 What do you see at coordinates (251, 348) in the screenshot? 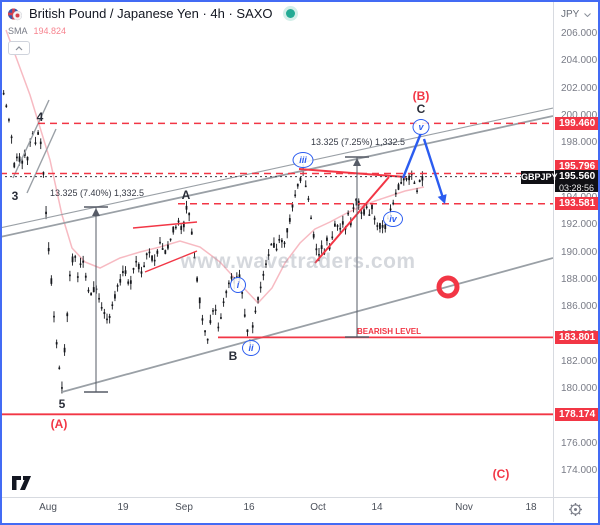
I see `circled-wave-ii: ii` at bounding box center [251, 348].